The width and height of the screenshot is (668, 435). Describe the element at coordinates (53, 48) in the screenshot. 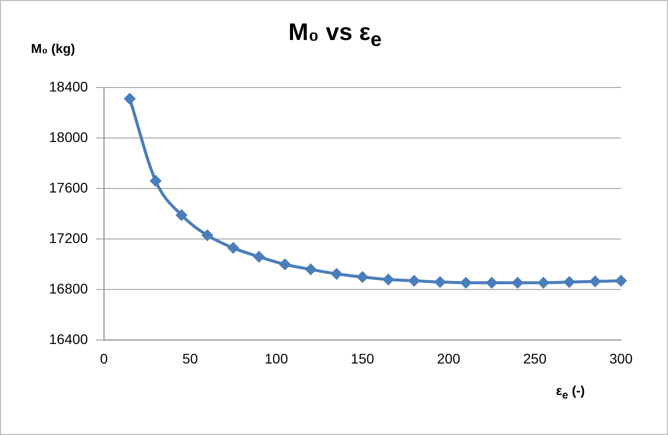

I see `y-axis-title: M₀ (kg)` at that location.